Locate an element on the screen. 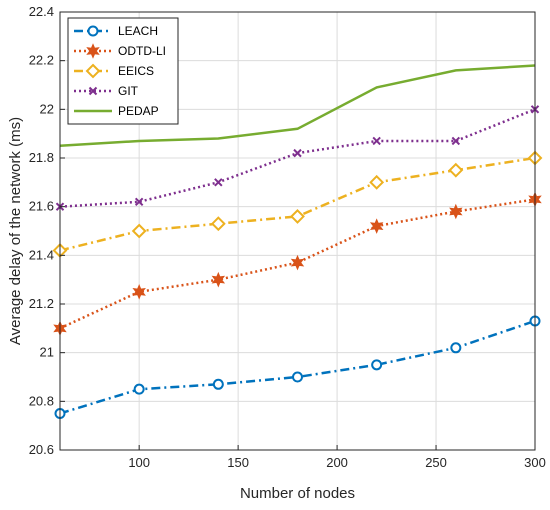  legend-label: EEICS is located at coordinates (136, 71).